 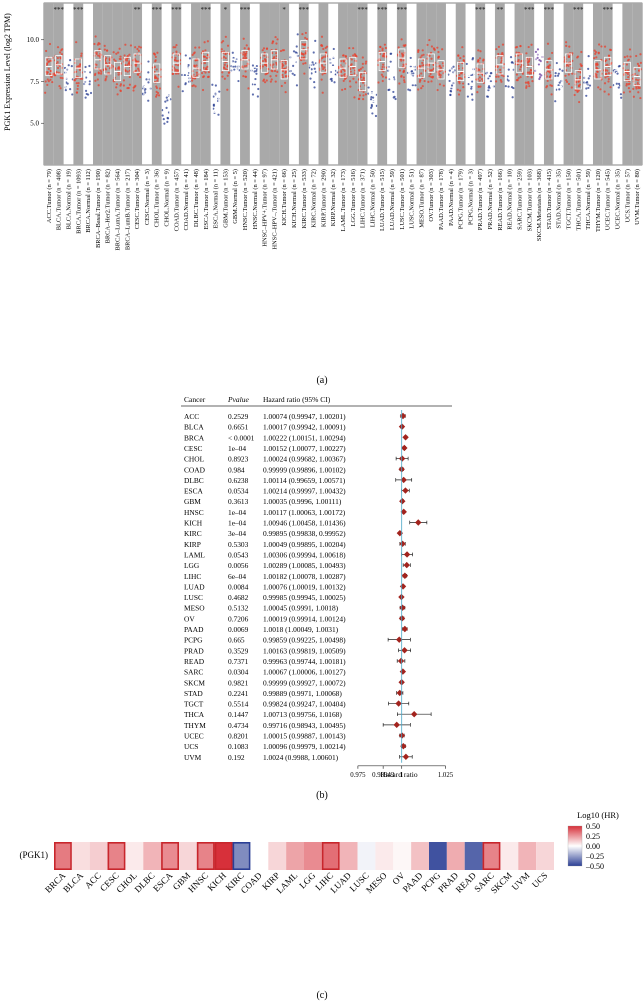 What do you see at coordinates (304, 416) in the screenshot?
I see `row-hazard-ratio: 1.00074 (0.99947, 1.00201)` at bounding box center [304, 416].